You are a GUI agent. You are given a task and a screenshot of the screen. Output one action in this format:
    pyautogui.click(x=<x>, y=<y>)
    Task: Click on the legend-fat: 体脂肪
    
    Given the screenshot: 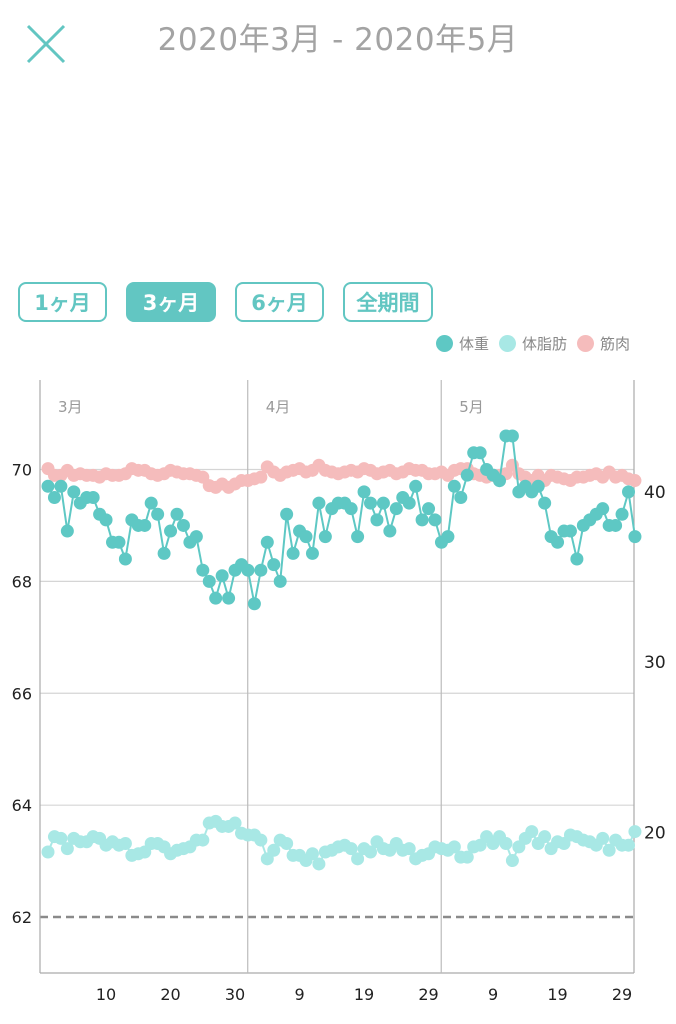 What is the action you would take?
    pyautogui.click(x=544, y=344)
    